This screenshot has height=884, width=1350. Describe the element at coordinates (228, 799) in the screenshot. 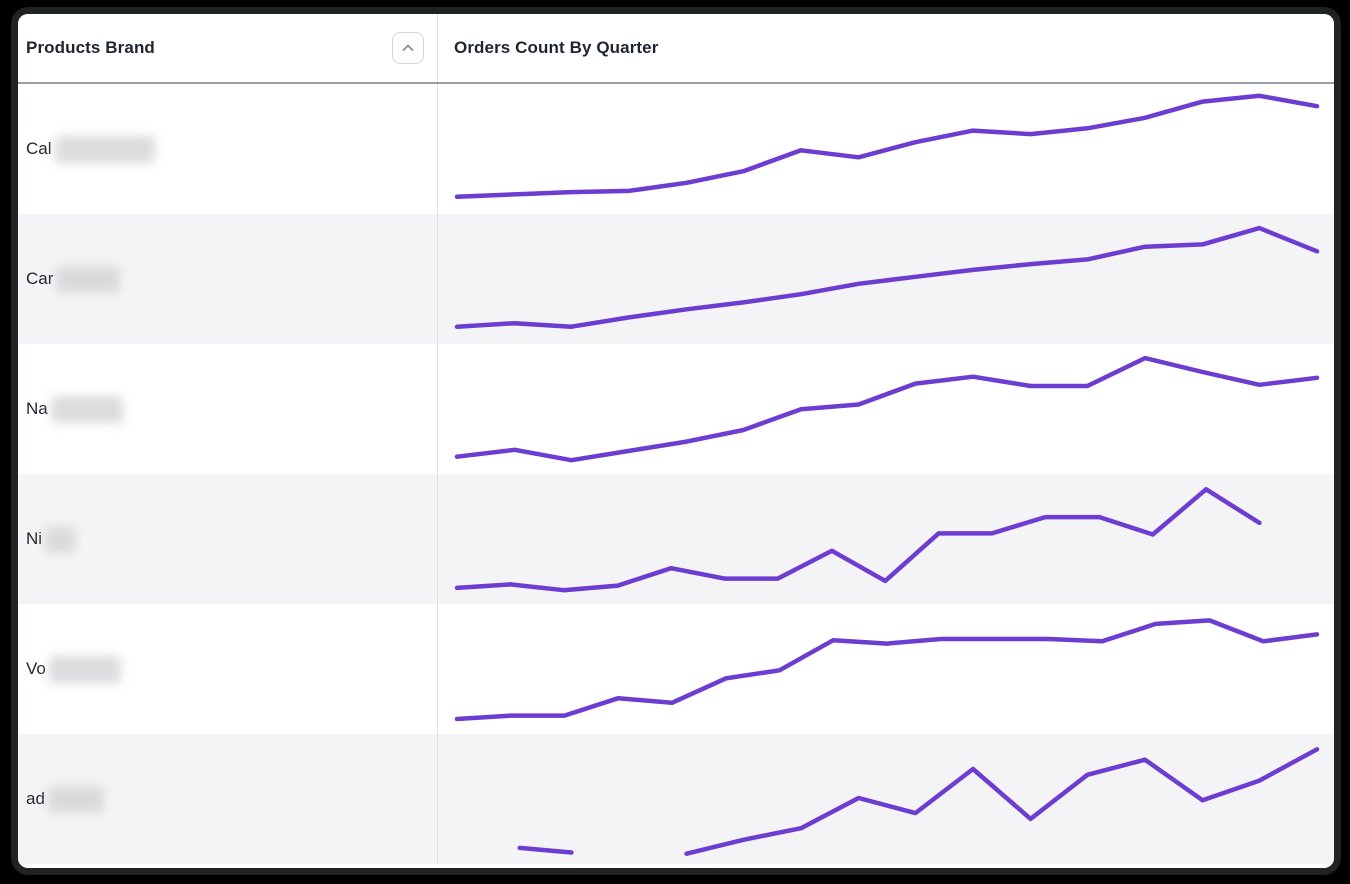

I see `brand-cell: ad` at that location.